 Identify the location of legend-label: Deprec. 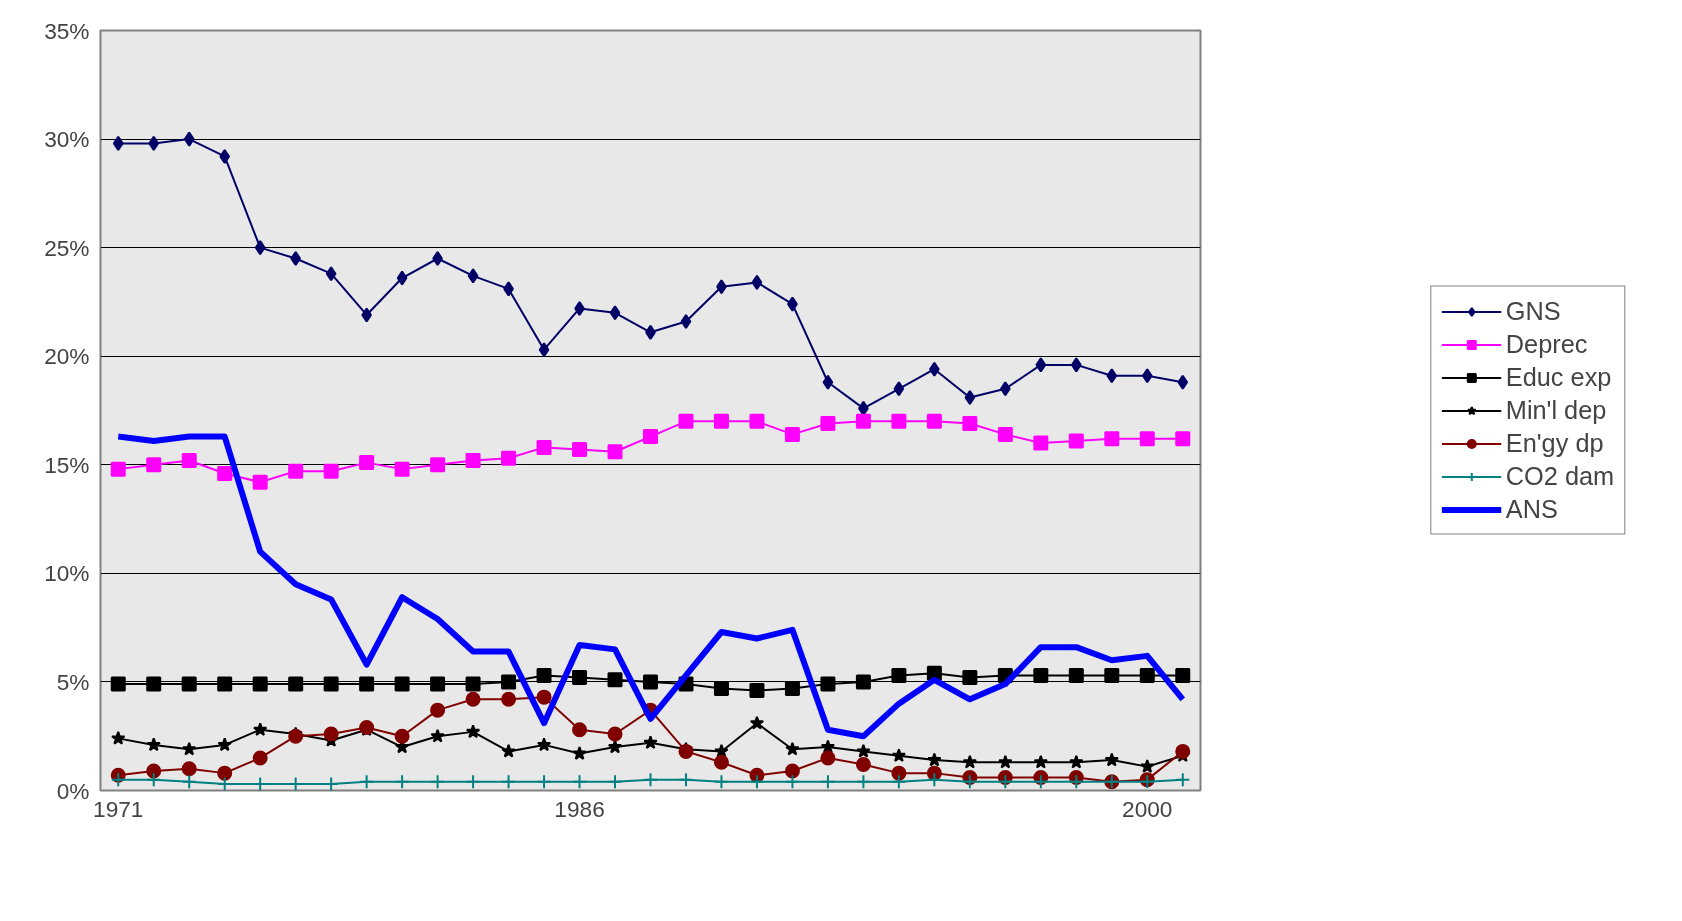
(1546, 344).